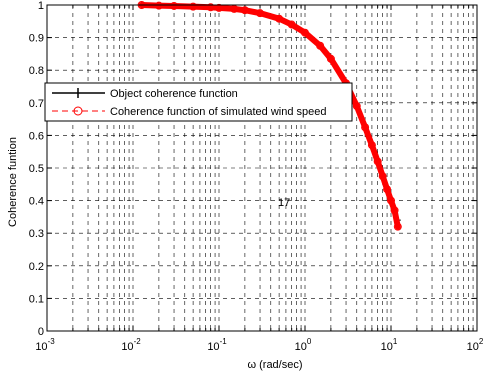 This screenshot has width=489, height=375. Describe the element at coordinates (309, 341) in the screenshot. I see `x-tick-exponent: 0` at that location.